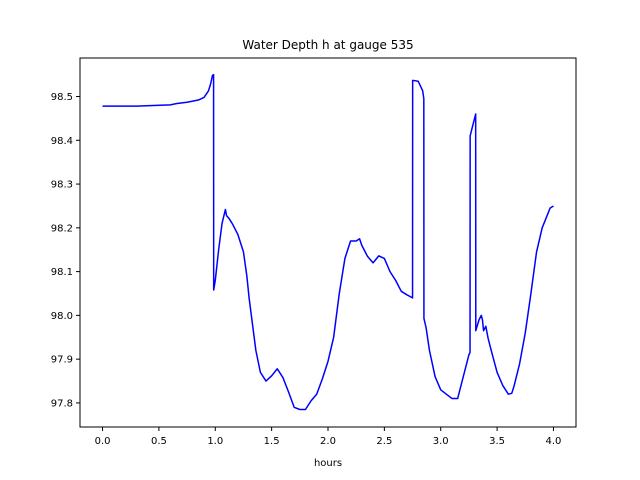 The height and width of the screenshot is (480, 640). What do you see at coordinates (328, 441) in the screenshot?
I see `x-tick-label: 2.0` at bounding box center [328, 441].